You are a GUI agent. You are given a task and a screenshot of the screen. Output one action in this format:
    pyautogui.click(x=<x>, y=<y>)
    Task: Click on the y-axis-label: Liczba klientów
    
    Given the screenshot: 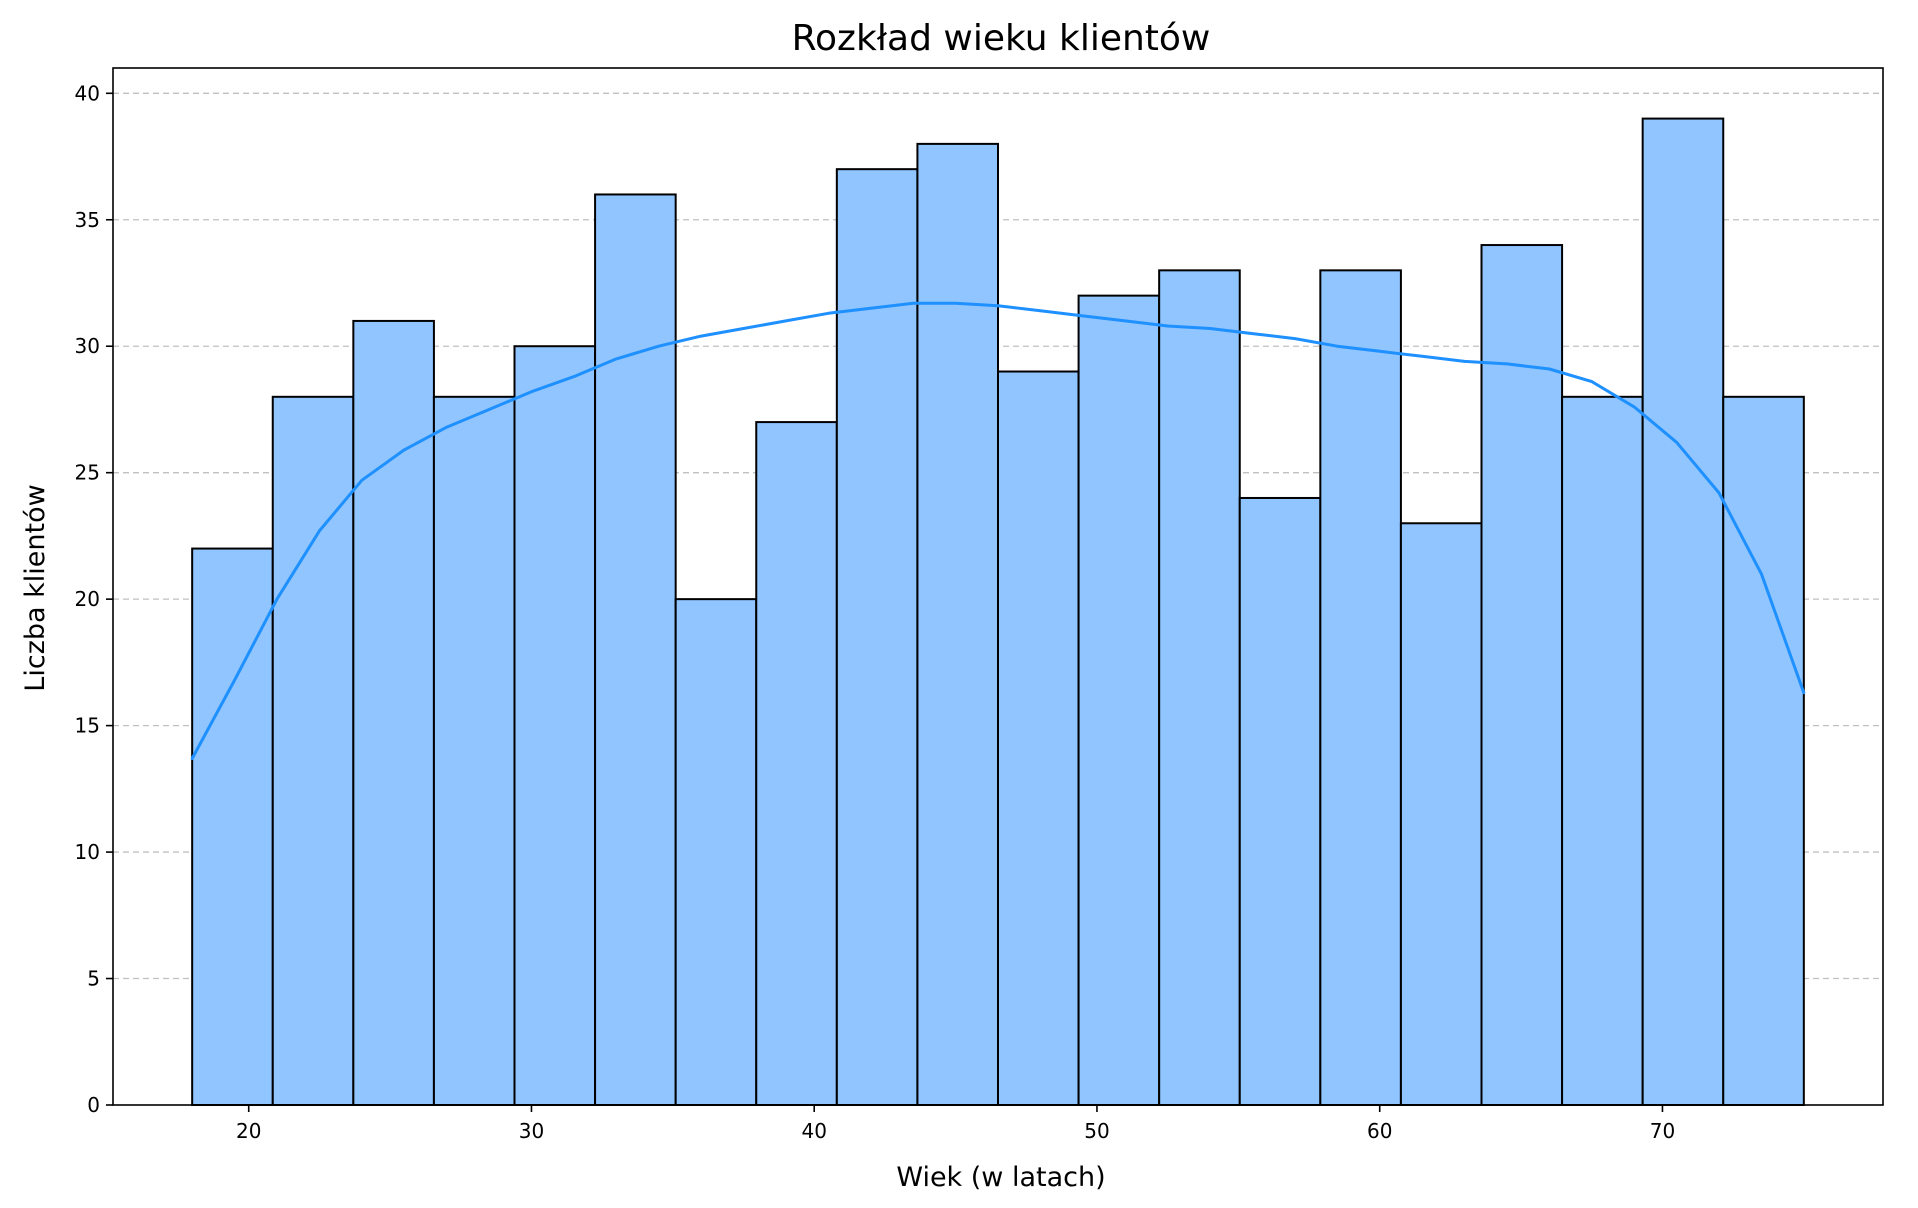 What is the action you would take?
    pyautogui.click(x=35, y=587)
    